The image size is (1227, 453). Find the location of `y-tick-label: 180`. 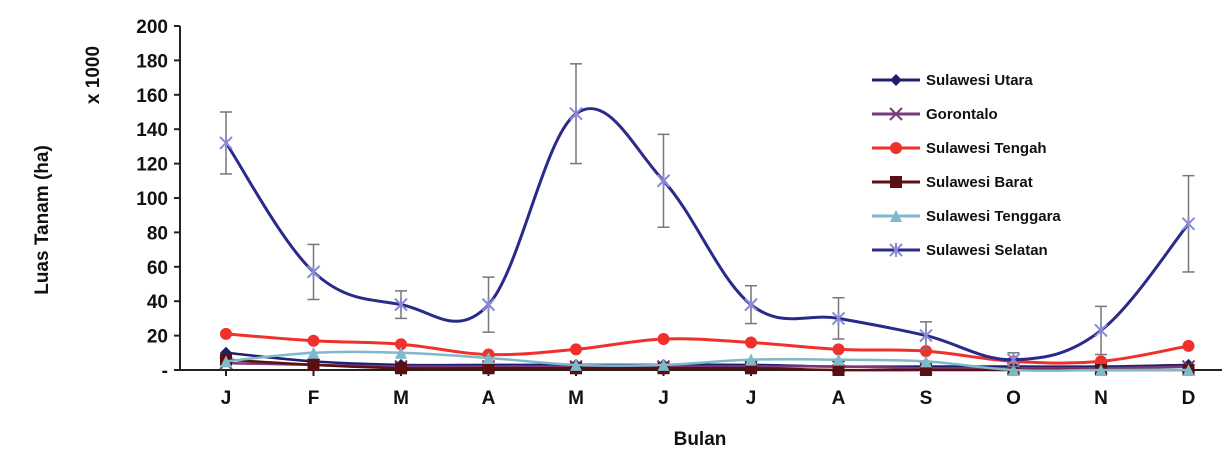

y-tick-label: 180 is located at coordinates (152, 61).